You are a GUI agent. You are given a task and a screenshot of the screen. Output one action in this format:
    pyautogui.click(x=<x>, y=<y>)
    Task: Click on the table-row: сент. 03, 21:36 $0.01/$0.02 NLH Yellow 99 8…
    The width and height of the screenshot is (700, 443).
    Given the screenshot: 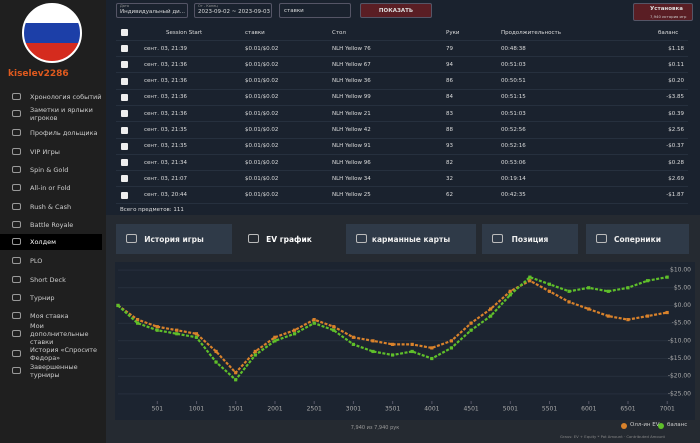 What is the action you would take?
    pyautogui.click(x=402, y=98)
    